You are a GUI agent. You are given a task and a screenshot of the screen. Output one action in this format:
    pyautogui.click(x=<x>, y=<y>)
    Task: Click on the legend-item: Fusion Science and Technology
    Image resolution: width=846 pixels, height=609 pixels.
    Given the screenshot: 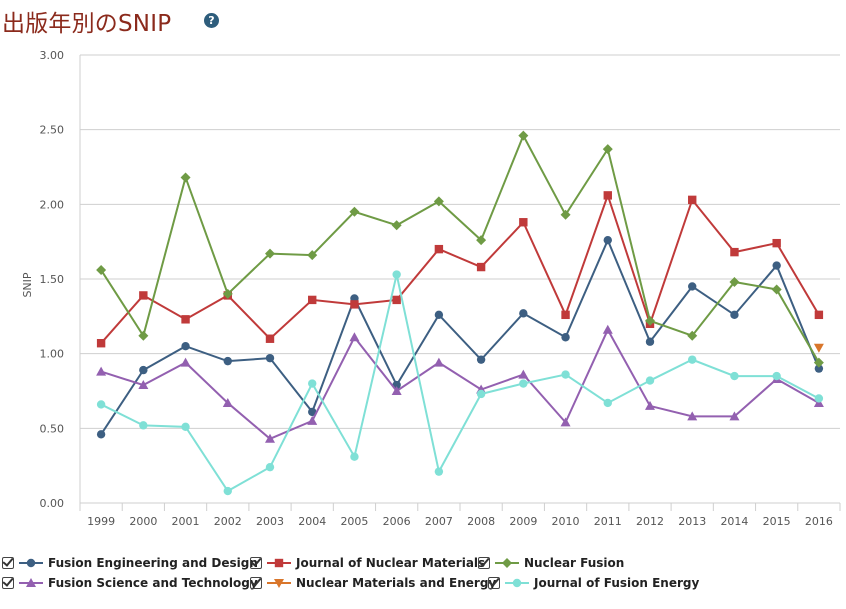 What is the action you would take?
    pyautogui.click(x=130, y=583)
    